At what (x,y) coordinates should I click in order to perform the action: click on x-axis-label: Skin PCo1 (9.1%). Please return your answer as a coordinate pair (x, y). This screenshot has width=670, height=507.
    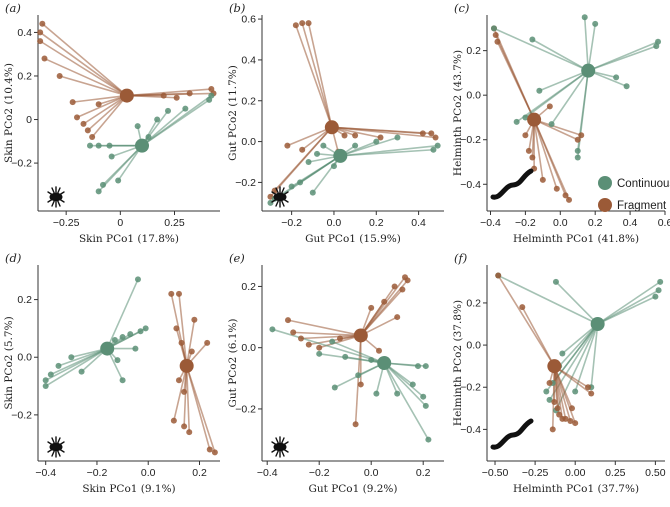
    Looking at the image, I should click on (128, 489).